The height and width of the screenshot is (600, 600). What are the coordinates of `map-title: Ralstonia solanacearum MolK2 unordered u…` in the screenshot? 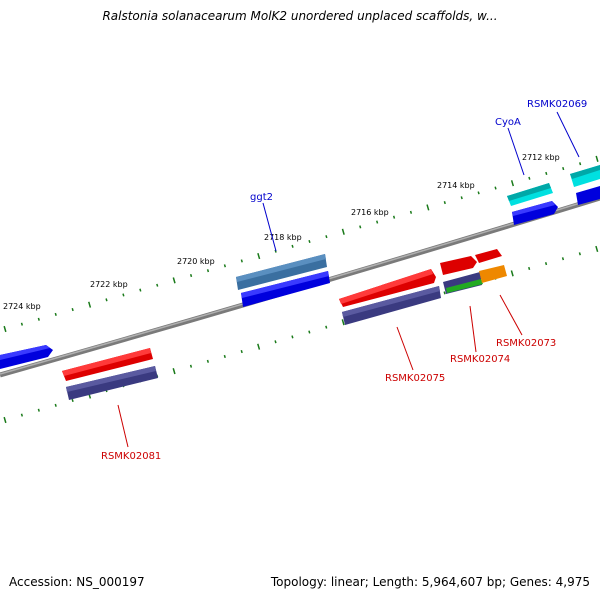 It's located at (300, 16).